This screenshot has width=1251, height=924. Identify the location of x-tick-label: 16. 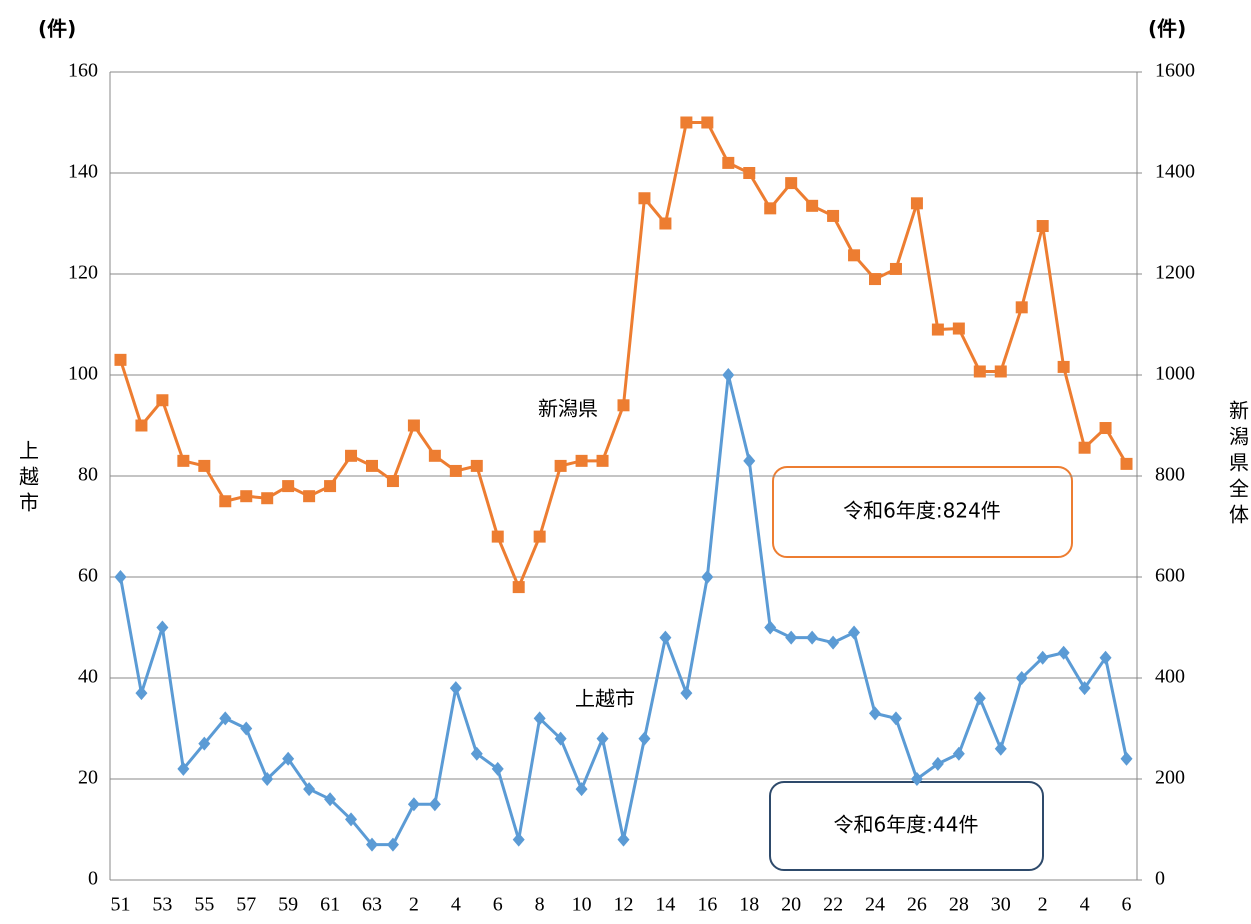
(707, 905).